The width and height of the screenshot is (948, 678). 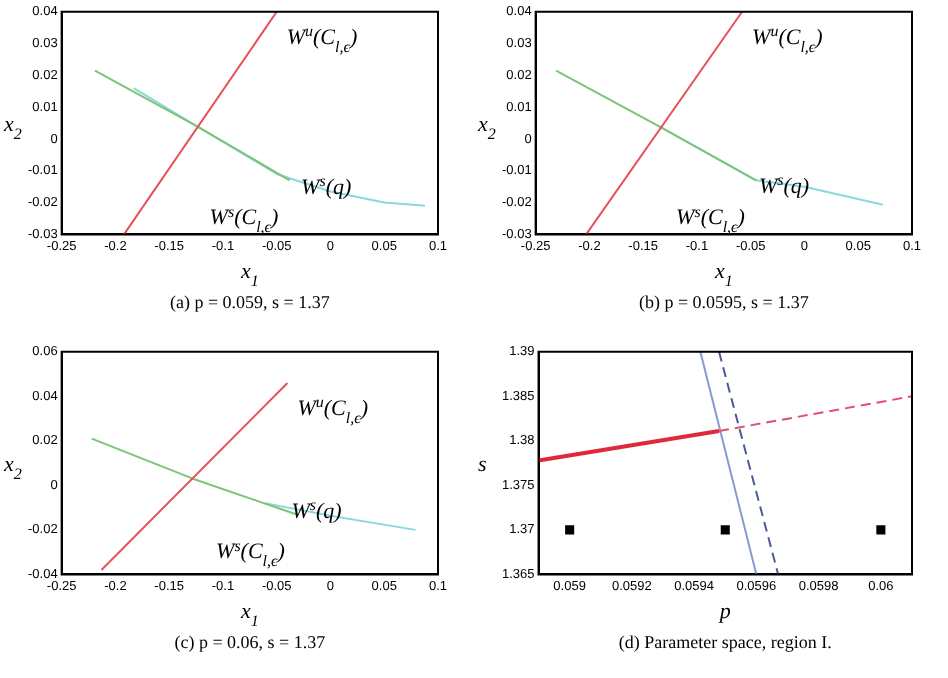 I want to click on x-axis-title: p, so click(x=724, y=612).